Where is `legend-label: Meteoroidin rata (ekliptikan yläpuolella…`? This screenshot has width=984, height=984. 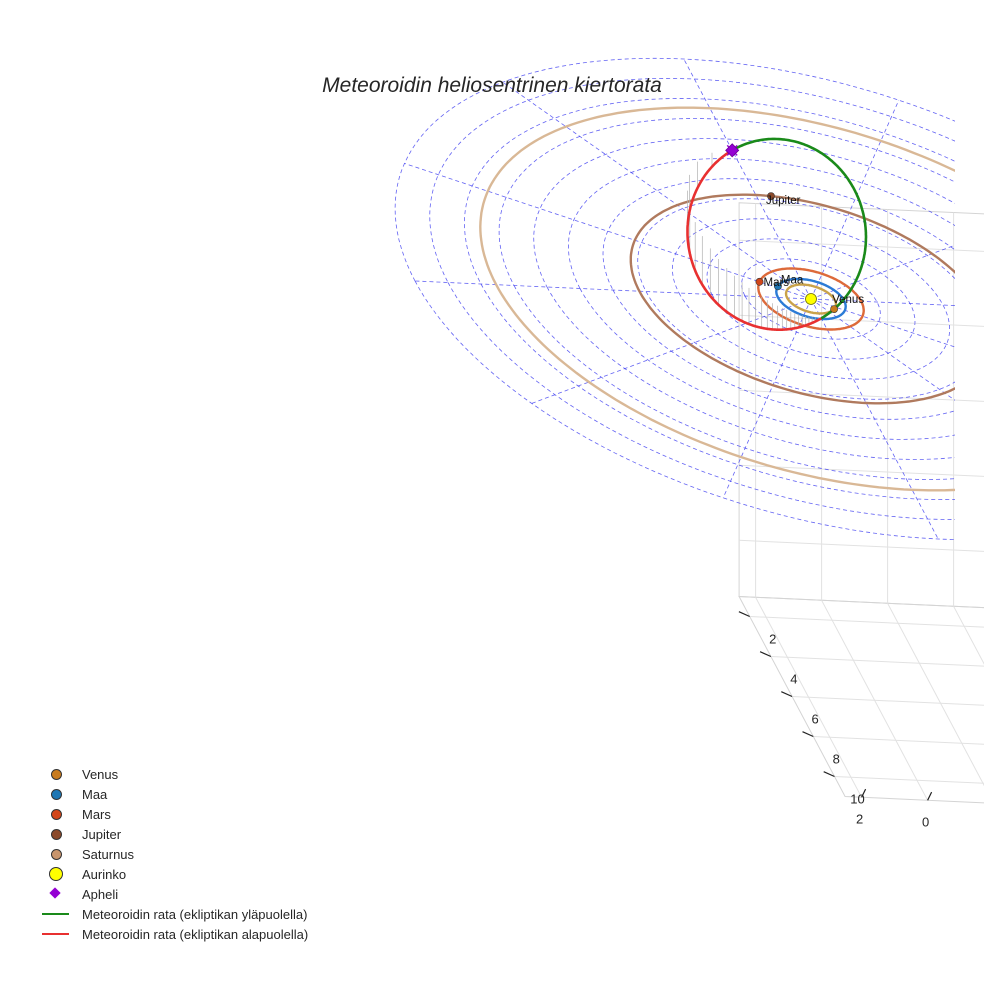
legend-label: Meteoroidin rata (ekliptikan yläpuolella… is located at coordinates (195, 914).